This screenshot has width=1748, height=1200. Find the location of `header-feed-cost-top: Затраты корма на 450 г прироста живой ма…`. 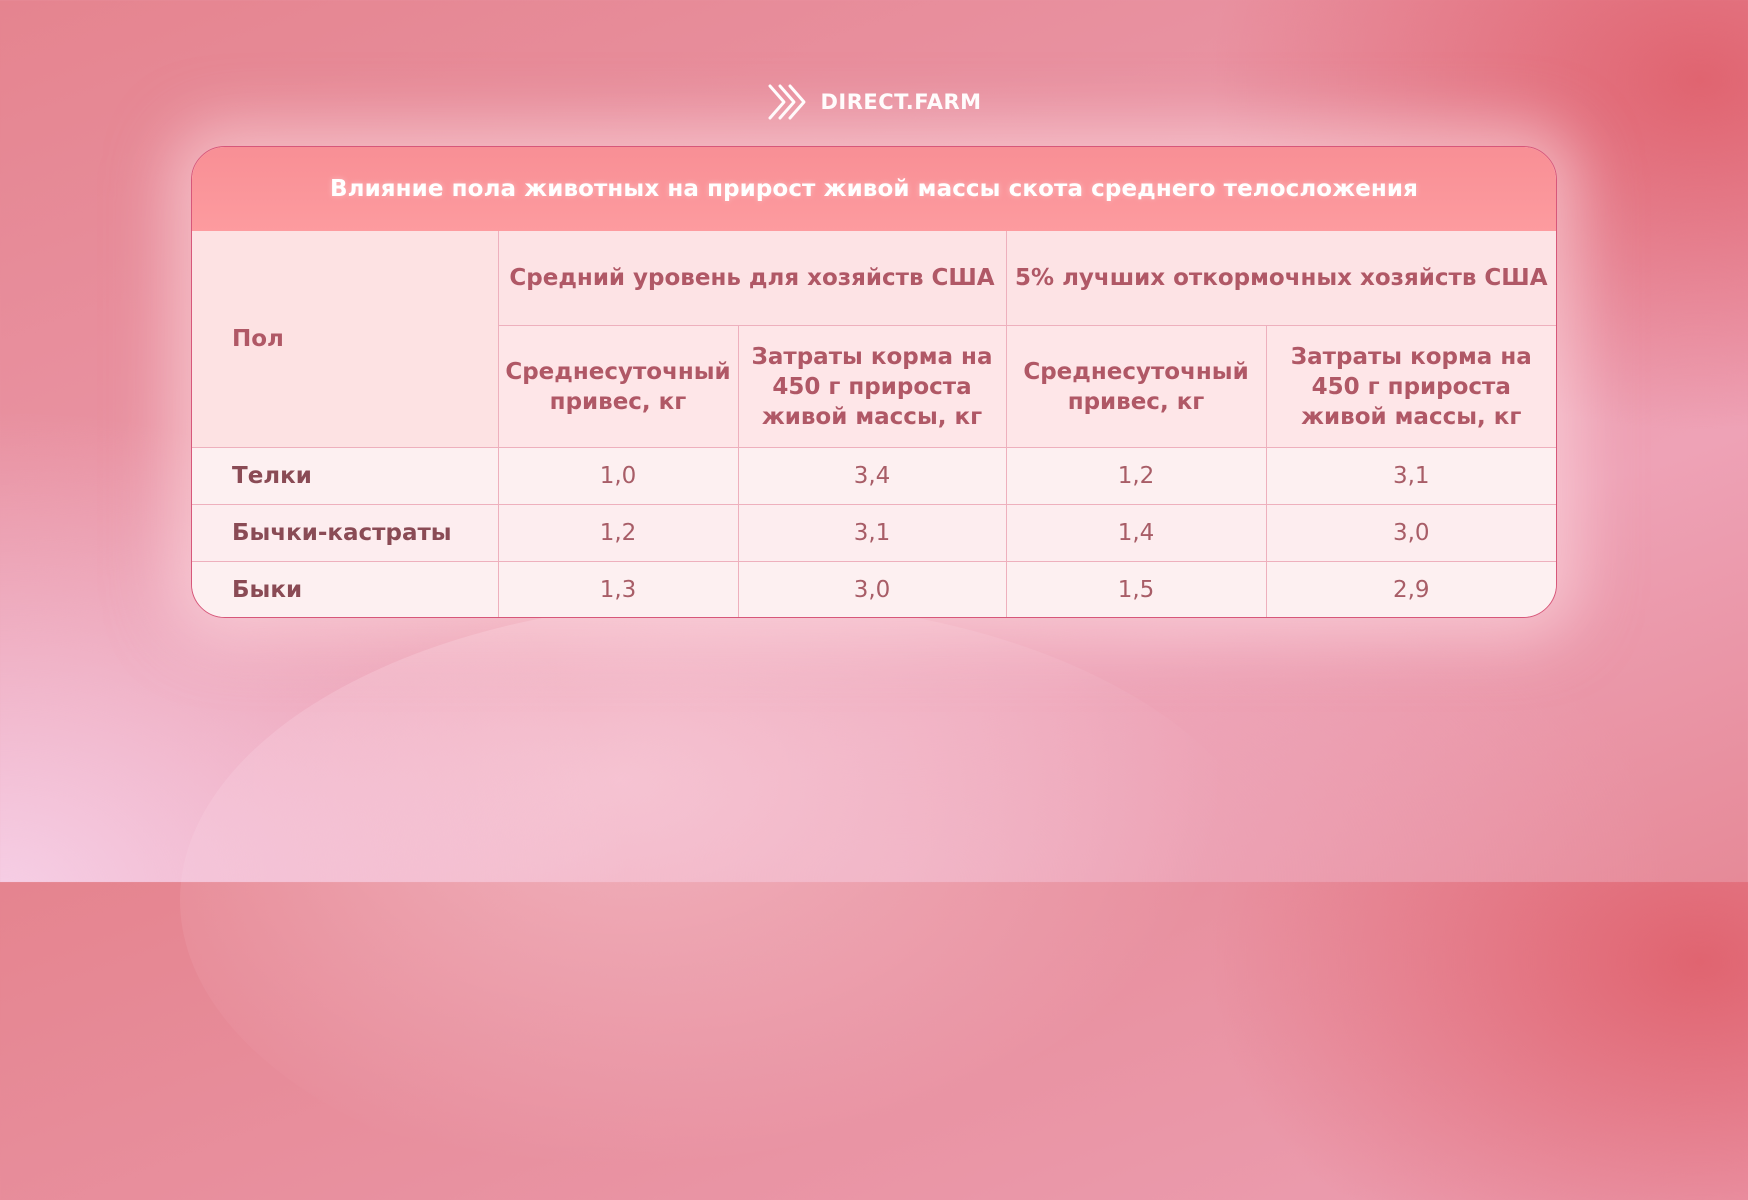

header-feed-cost-top: Затраты корма на 450 г прироста живой ма… is located at coordinates (1410, 386).